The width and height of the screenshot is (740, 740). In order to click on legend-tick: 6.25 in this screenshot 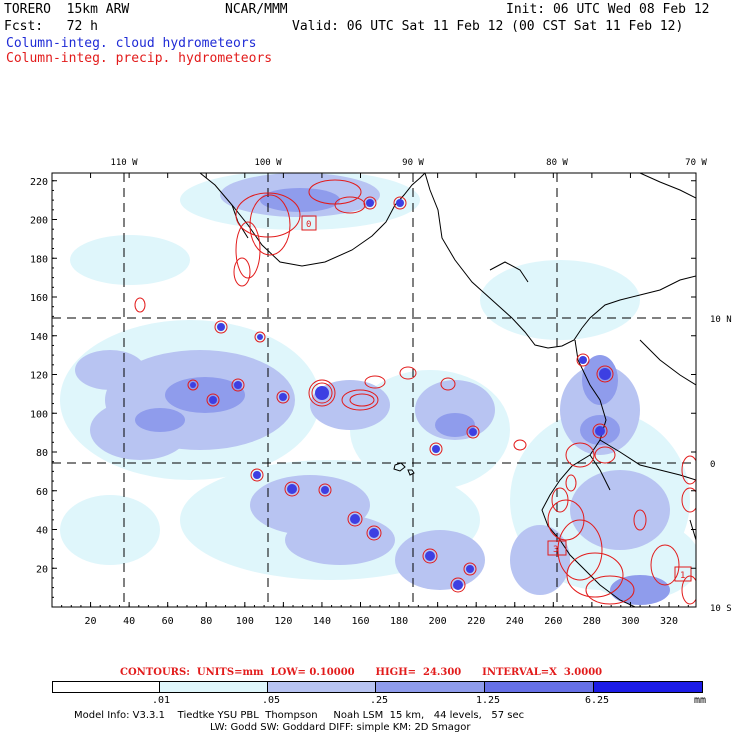, I will do `click(597, 700)`.